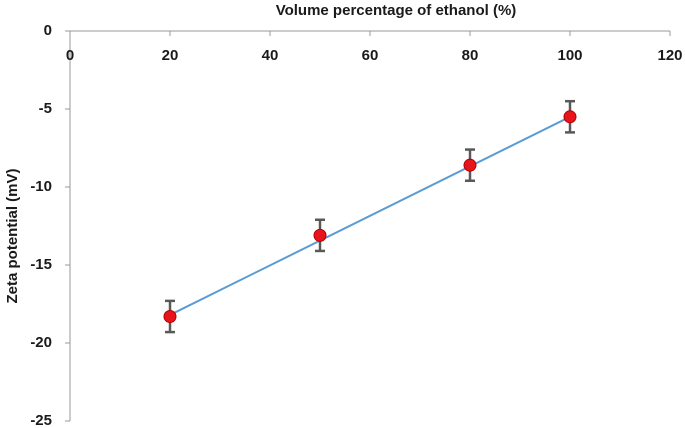  What do you see at coordinates (41, 420) in the screenshot?
I see `y-tick-label: -25` at bounding box center [41, 420].